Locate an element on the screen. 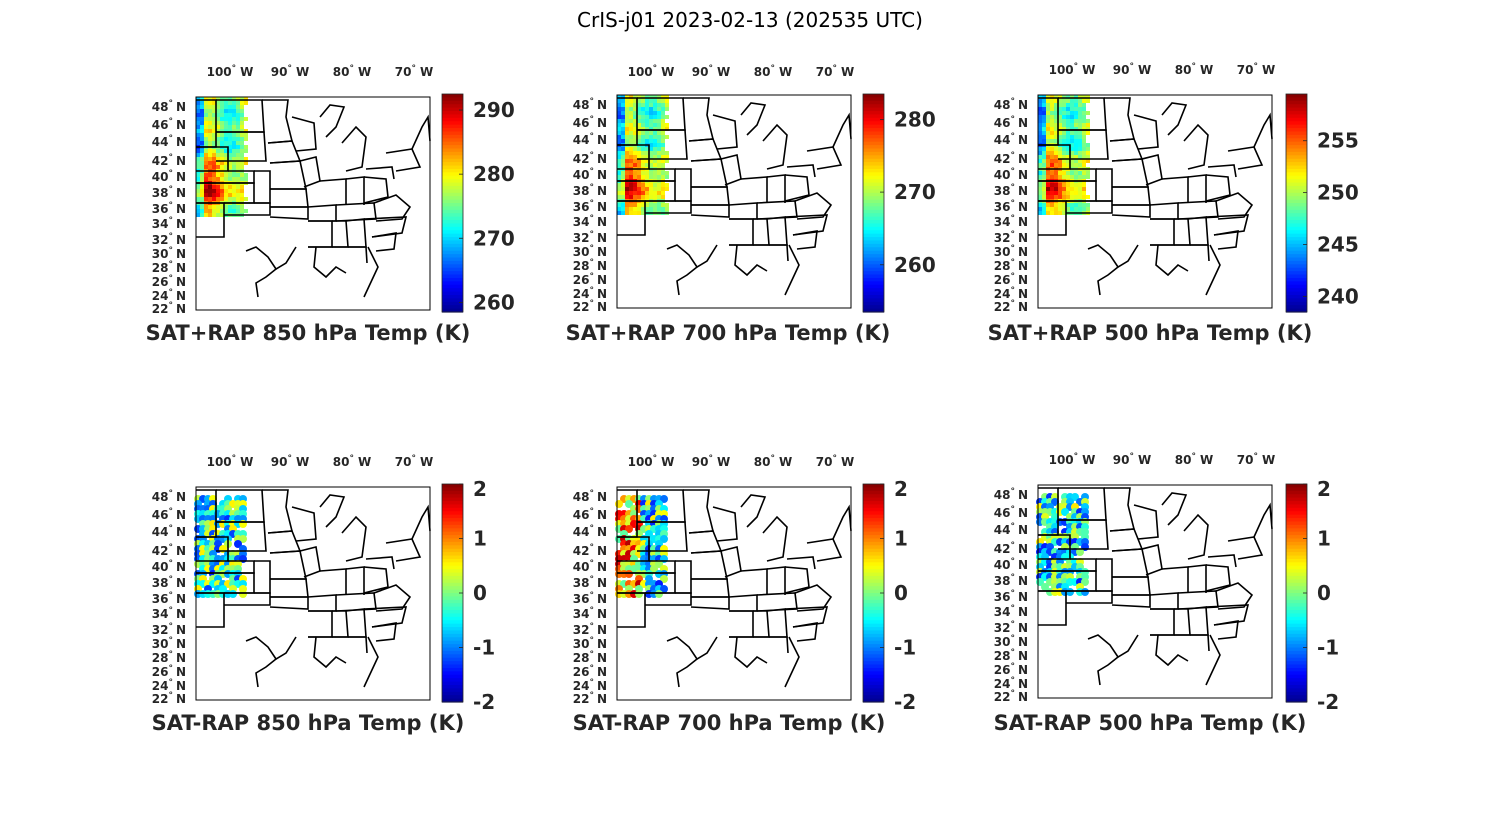 Image resolution: width=1500 pixels, height=825 pixels. lon-degree: 90 is located at coordinates (700, 462).